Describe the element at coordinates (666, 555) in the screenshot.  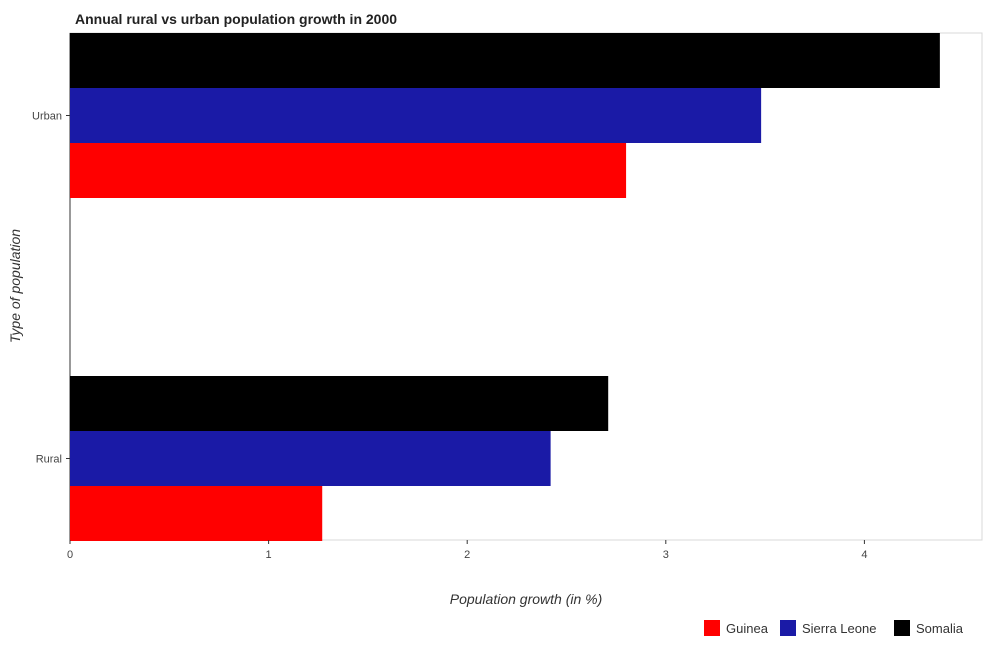
I see `x-tick-label: 3` at that location.